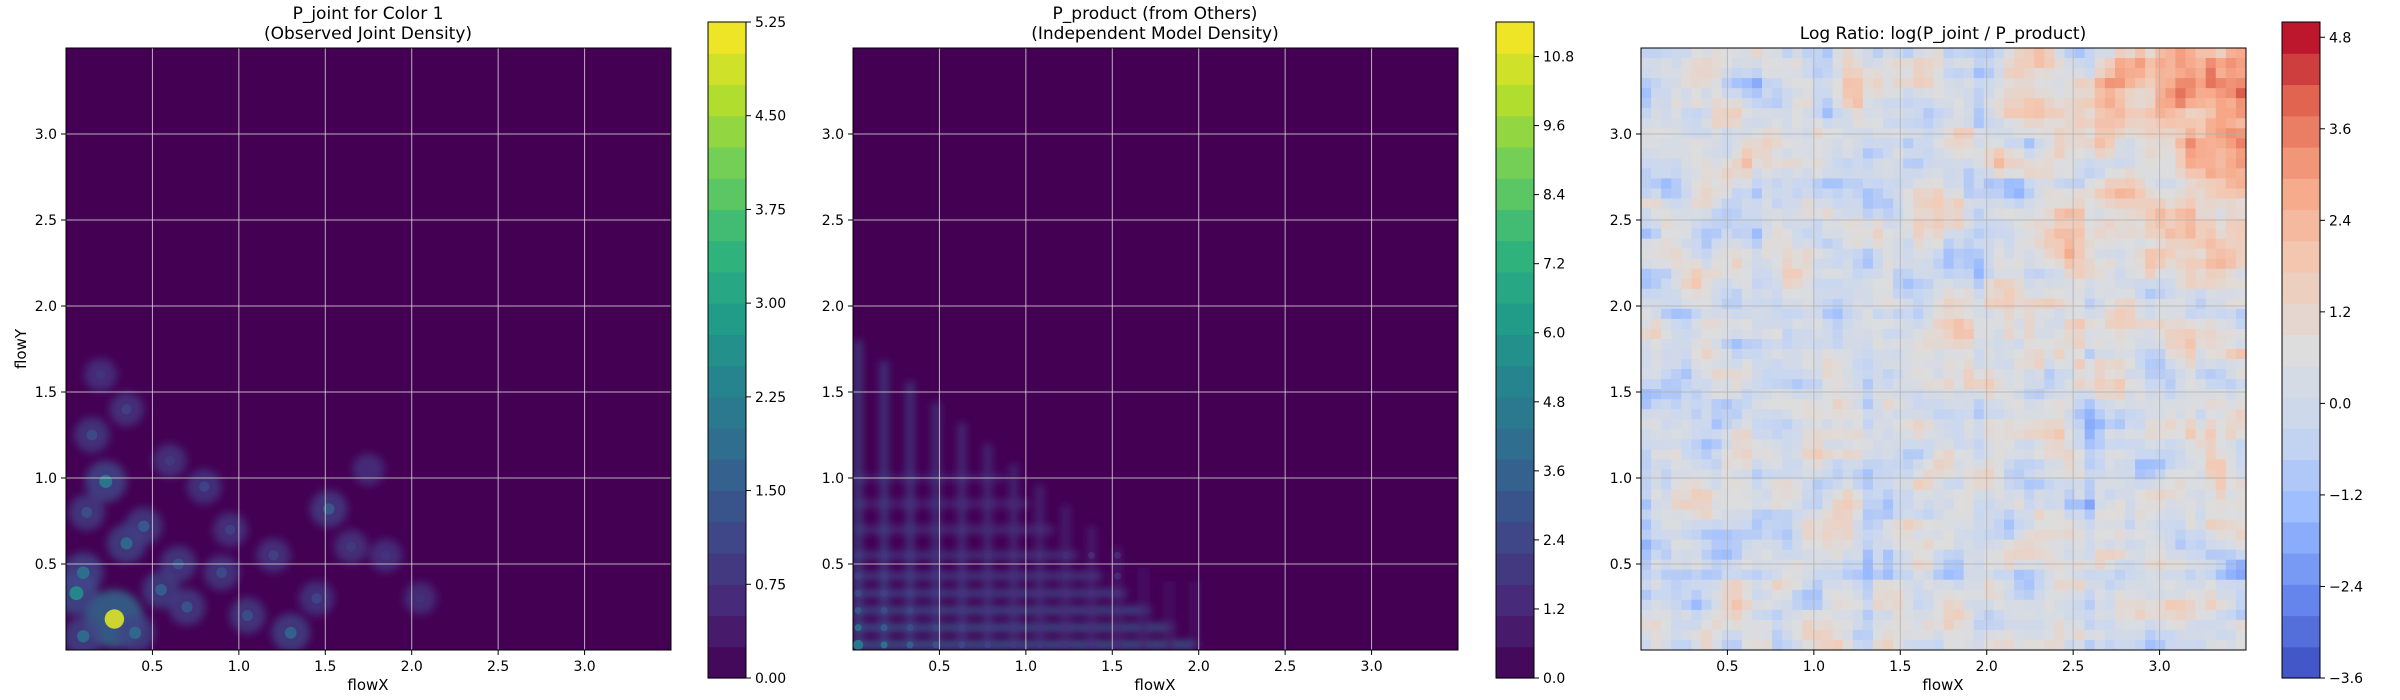 Image resolution: width=2400 pixels, height=700 pixels. What do you see at coordinates (727, 100) in the screenshot?
I see `colorbar-band` at bounding box center [727, 100].